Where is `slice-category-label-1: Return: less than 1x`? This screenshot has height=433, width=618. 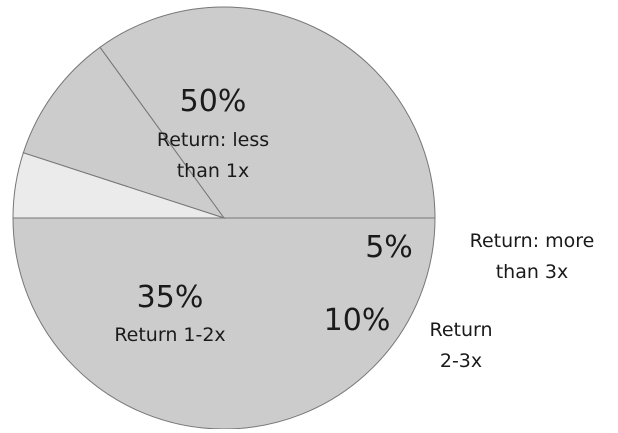 slice-category-label-1: Return: less than 1x is located at coordinates (213, 155).